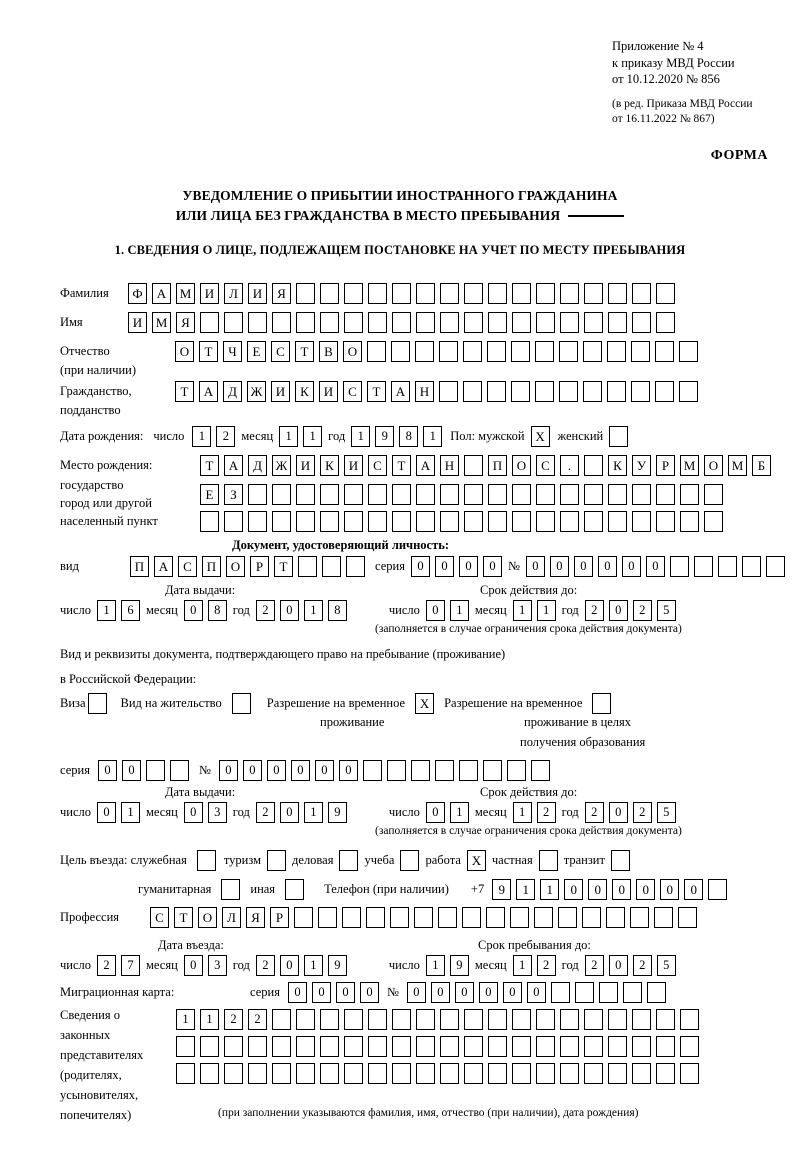 The height and width of the screenshot is (1163, 800). I want to click on char-cell: Е, so click(256, 351).